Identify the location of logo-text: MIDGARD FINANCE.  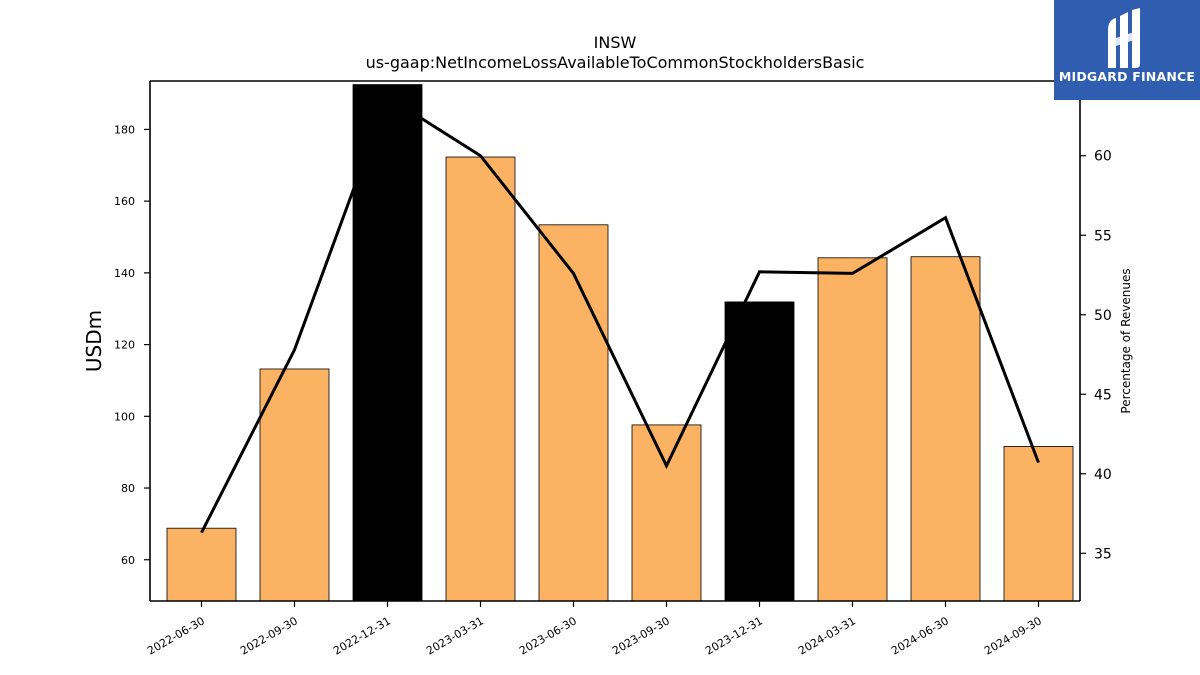
(1127, 76).